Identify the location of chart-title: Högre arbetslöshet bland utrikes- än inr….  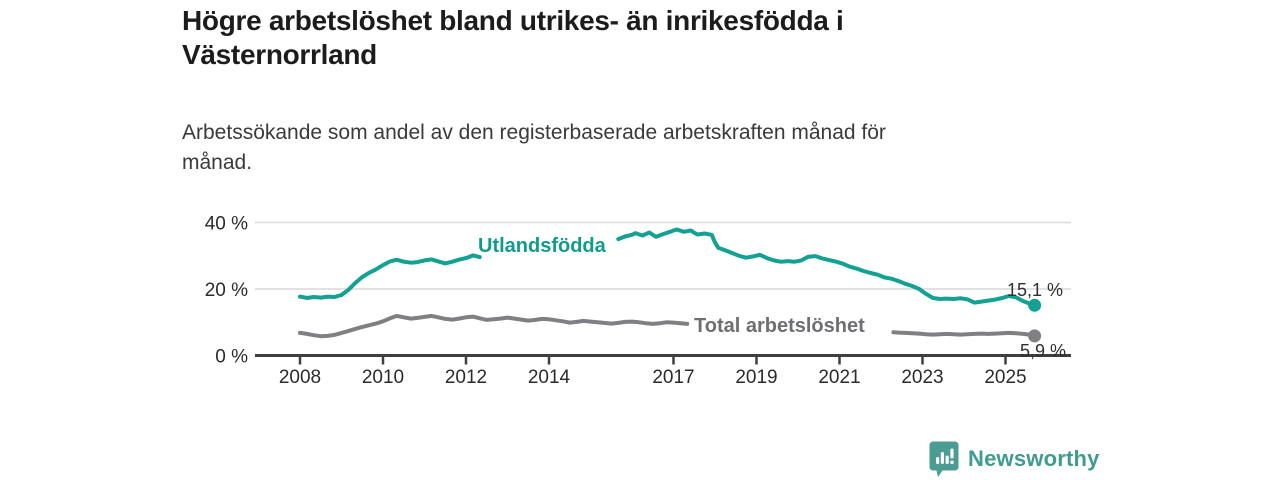
(632, 38).